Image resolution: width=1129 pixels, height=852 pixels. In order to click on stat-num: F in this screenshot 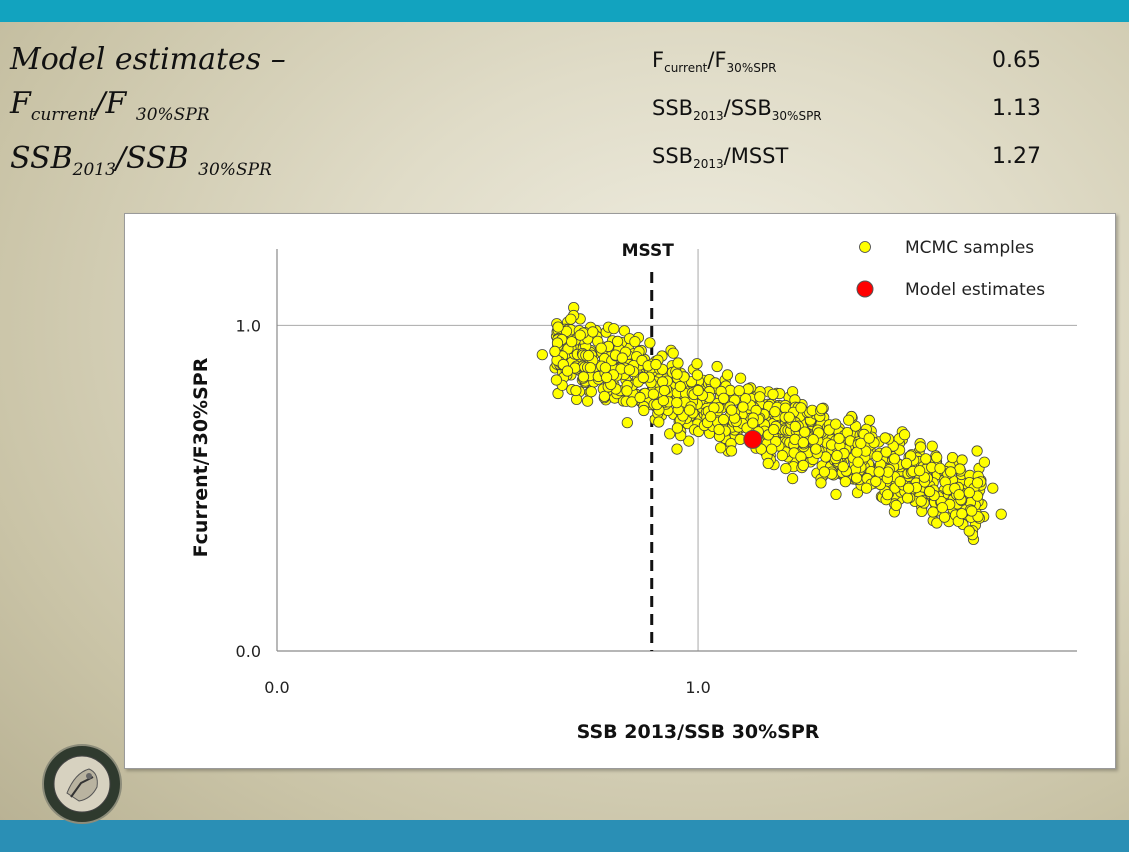, I will do `click(658, 60)`.